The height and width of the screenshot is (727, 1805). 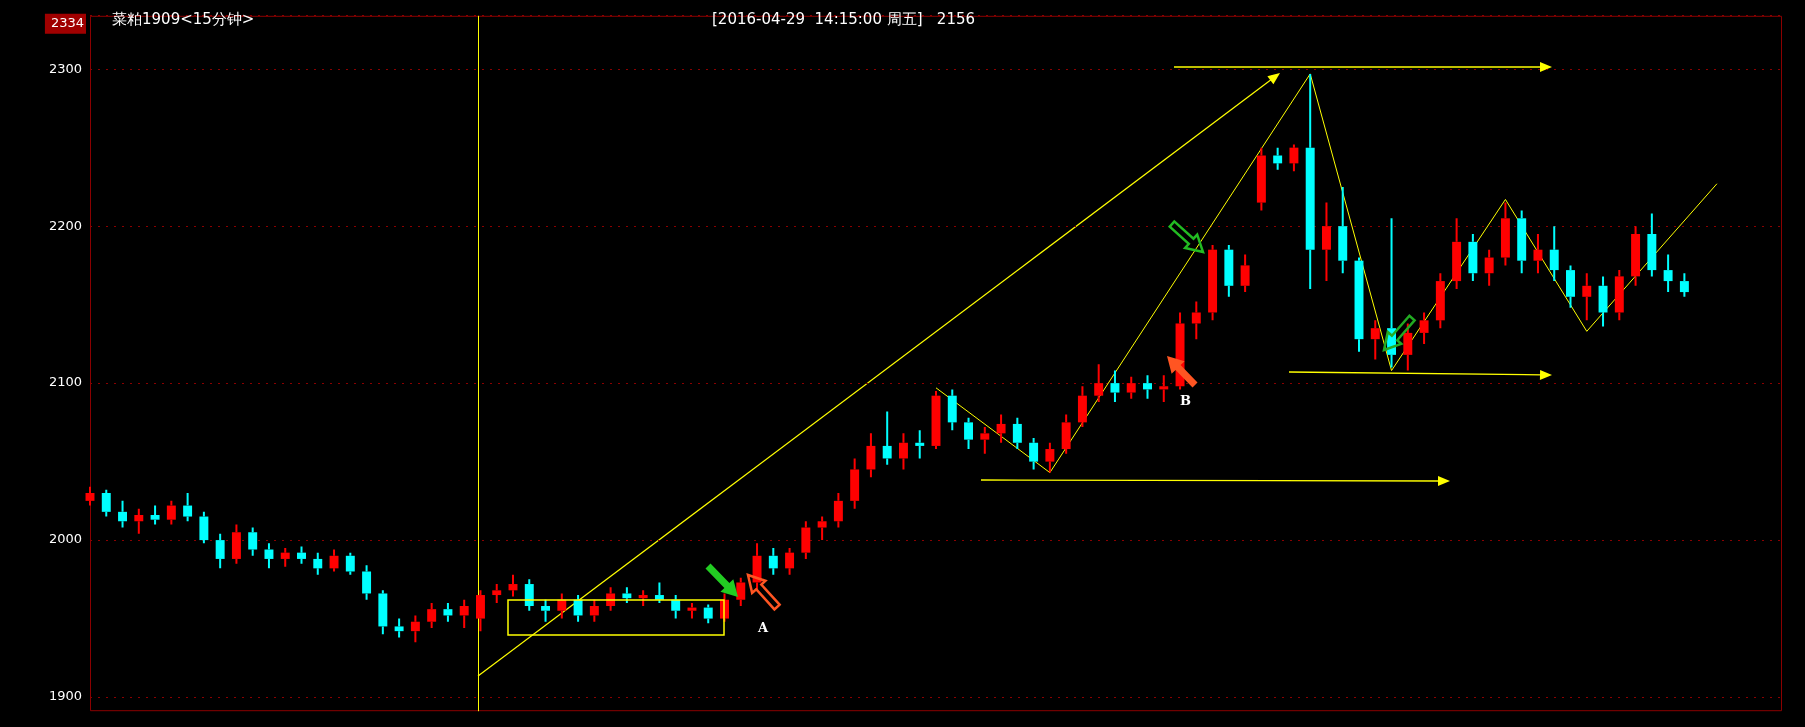 What do you see at coordinates (65, 68) in the screenshot?
I see `y-tick-label: 2300` at bounding box center [65, 68].